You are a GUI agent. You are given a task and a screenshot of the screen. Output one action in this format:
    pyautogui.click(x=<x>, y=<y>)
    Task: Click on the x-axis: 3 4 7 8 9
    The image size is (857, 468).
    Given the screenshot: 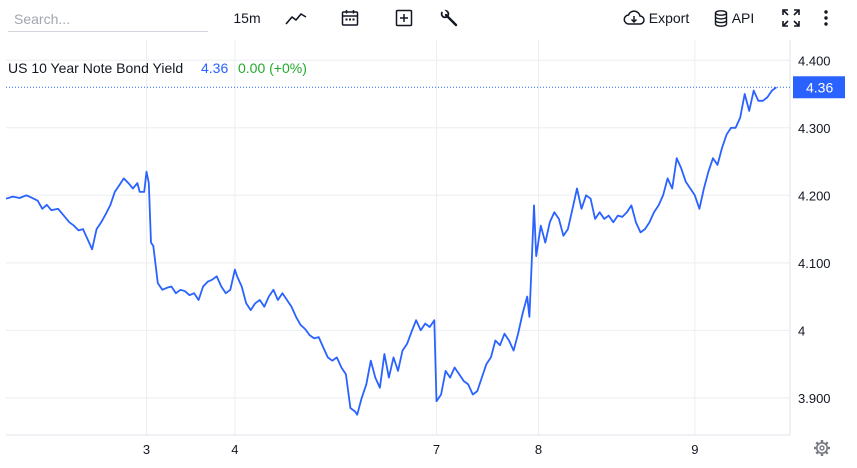 What is the action you would take?
    pyautogui.click(x=398, y=445)
    